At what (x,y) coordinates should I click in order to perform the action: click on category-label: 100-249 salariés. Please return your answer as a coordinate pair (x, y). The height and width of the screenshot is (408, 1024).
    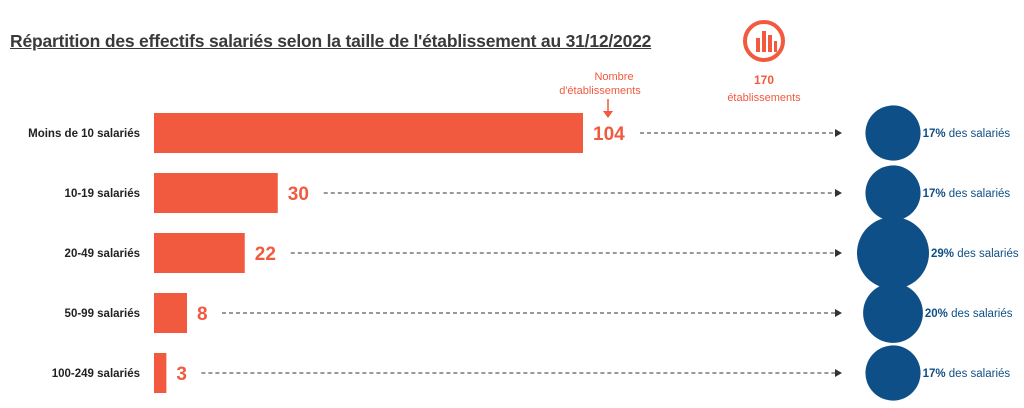
    Looking at the image, I should click on (96, 374).